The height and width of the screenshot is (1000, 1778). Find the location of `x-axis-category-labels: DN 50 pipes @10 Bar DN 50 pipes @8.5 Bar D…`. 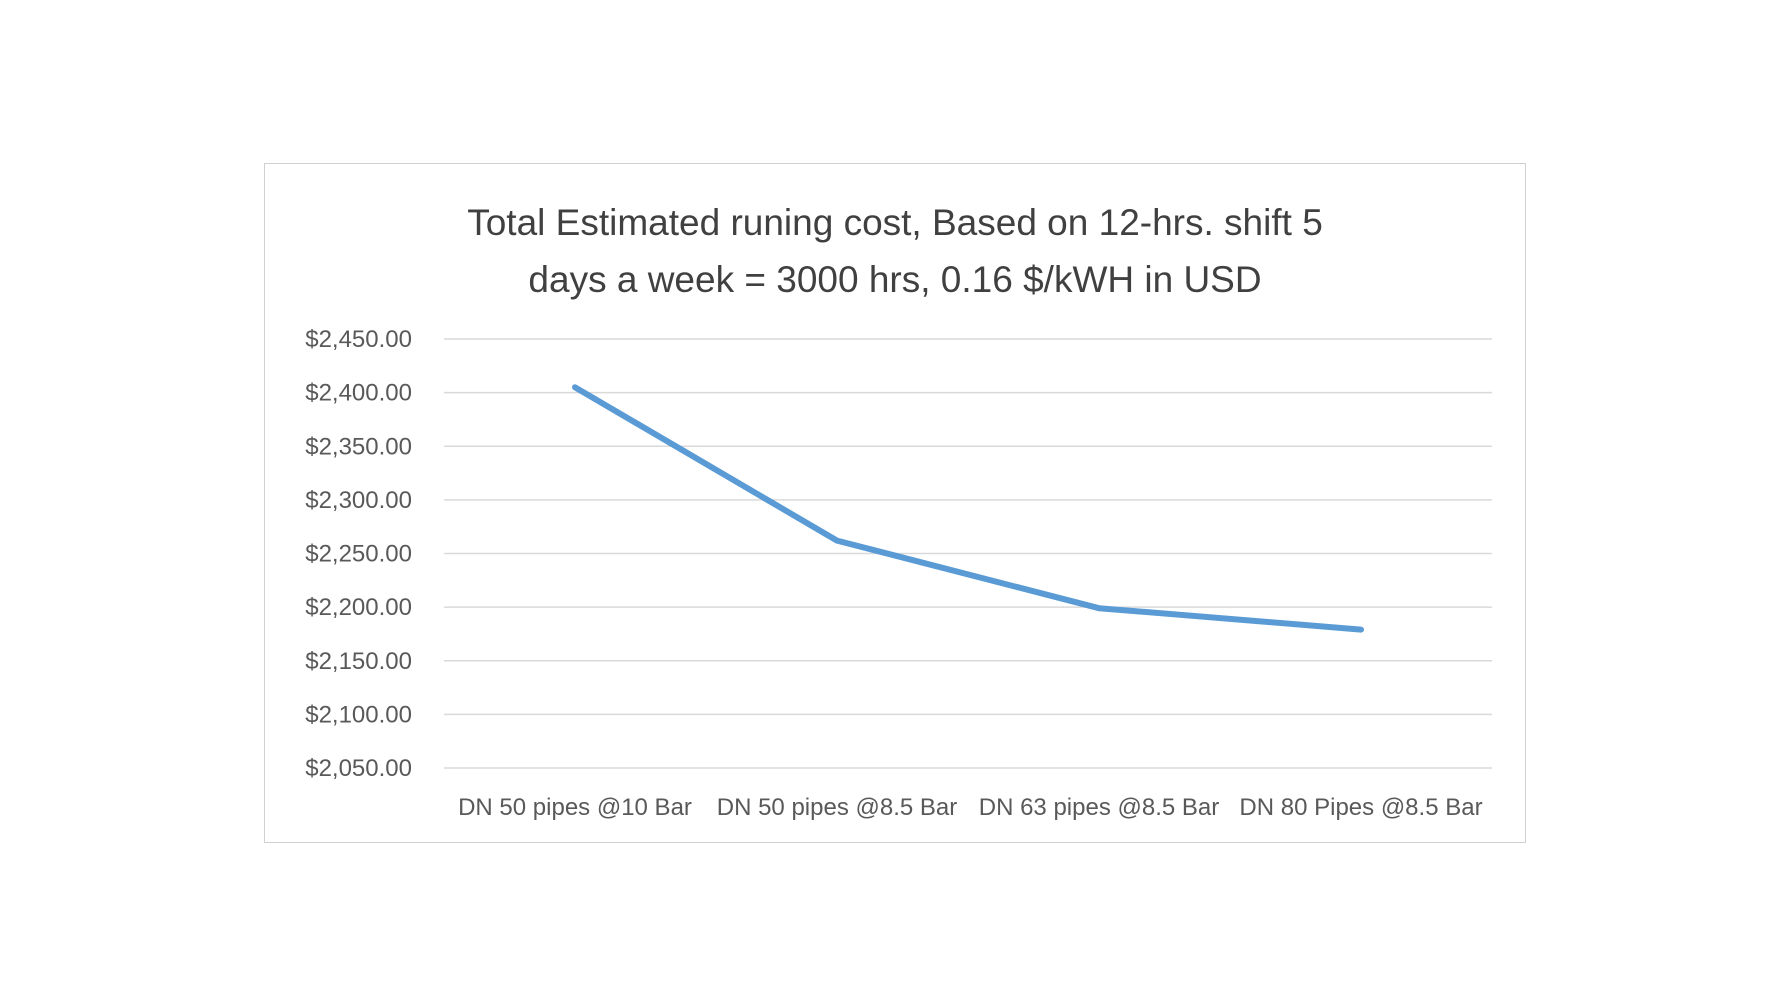

x-axis-category-labels: DN 50 pipes @10 Bar DN 50 pipes @8.5 Bar D… is located at coordinates (970, 807).